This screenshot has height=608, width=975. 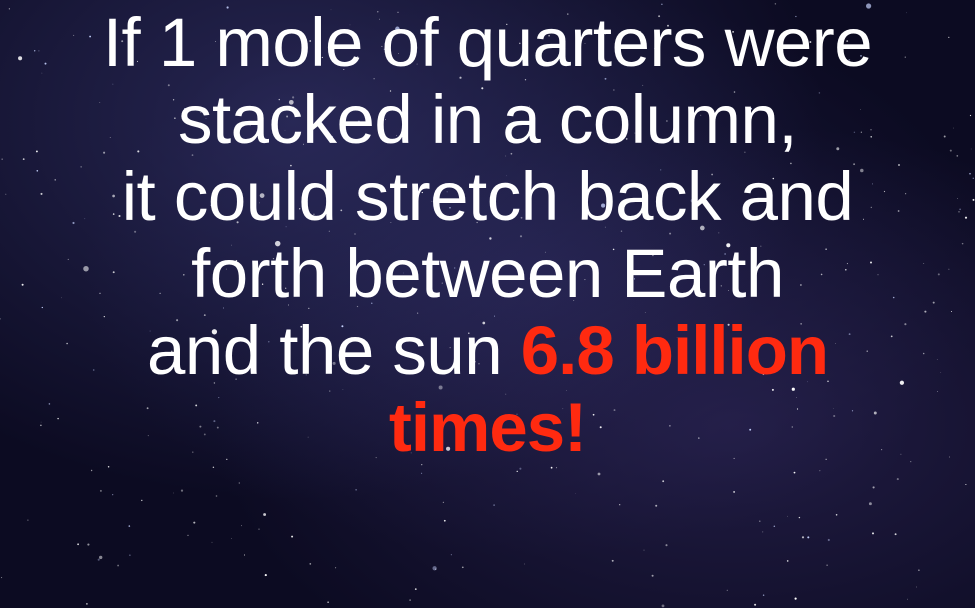 What do you see at coordinates (487, 427) in the screenshot?
I see `highlight-times: times!` at bounding box center [487, 427].